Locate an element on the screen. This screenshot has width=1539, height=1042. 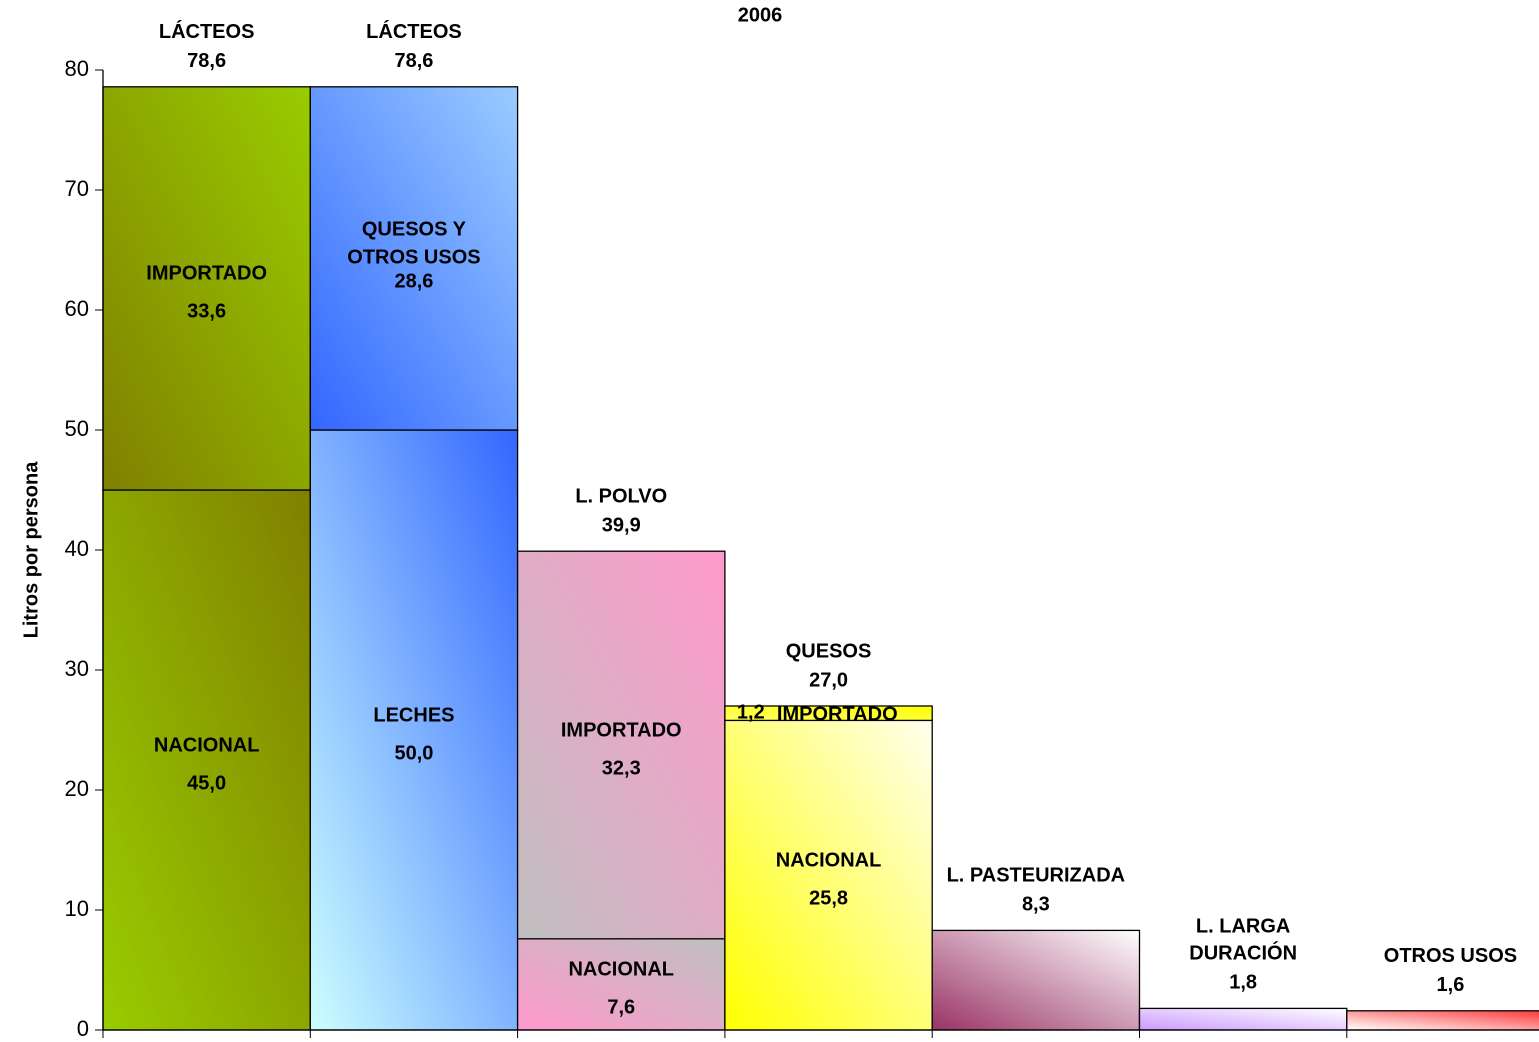
y-tick-label: 30 is located at coordinates (77, 668).